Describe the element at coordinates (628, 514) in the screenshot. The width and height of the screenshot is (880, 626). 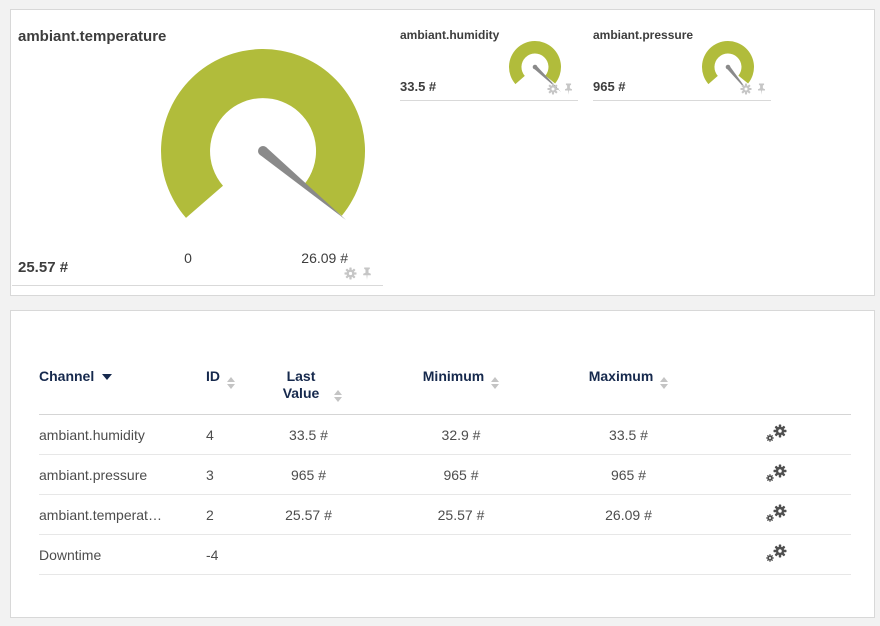
I see `cell-maximum: 26.09 #` at that location.